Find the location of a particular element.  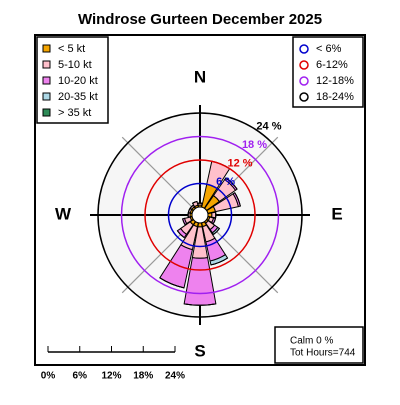

scale-label: 0% is located at coordinates (48, 376).